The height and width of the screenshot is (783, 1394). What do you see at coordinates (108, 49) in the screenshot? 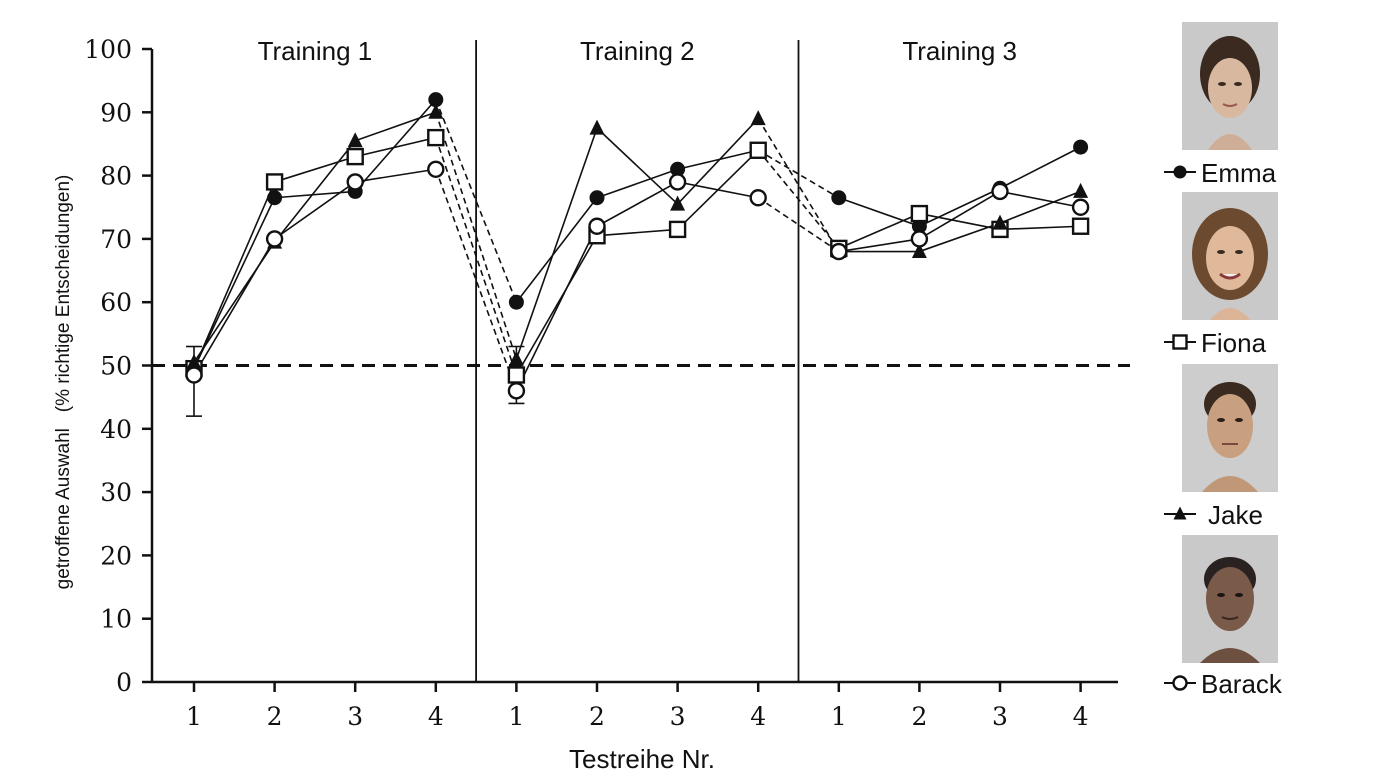
I see `y-tick-label: 100` at bounding box center [108, 49].